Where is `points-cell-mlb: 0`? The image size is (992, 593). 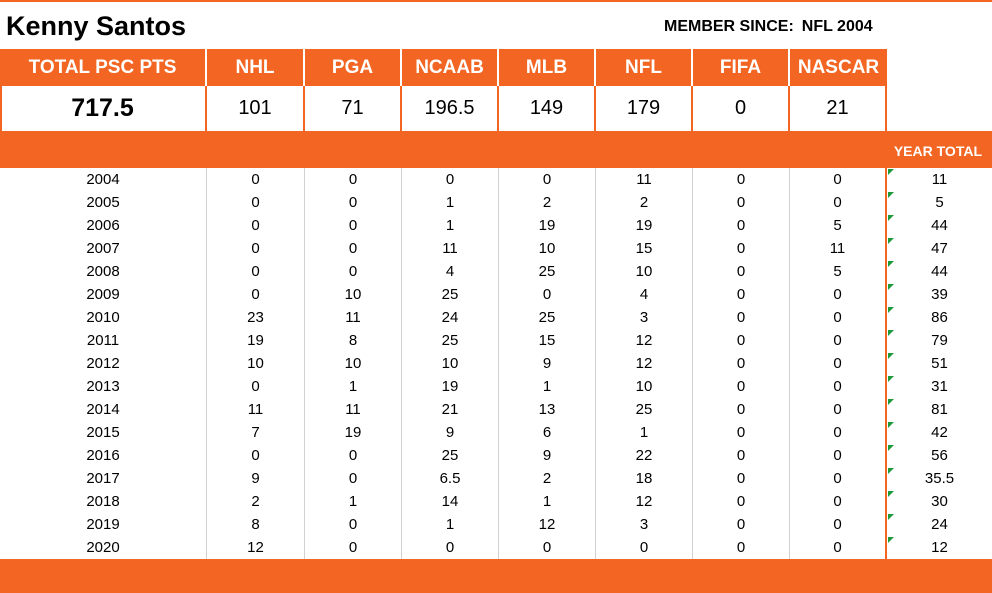
points-cell-mlb: 0 is located at coordinates (547, 294).